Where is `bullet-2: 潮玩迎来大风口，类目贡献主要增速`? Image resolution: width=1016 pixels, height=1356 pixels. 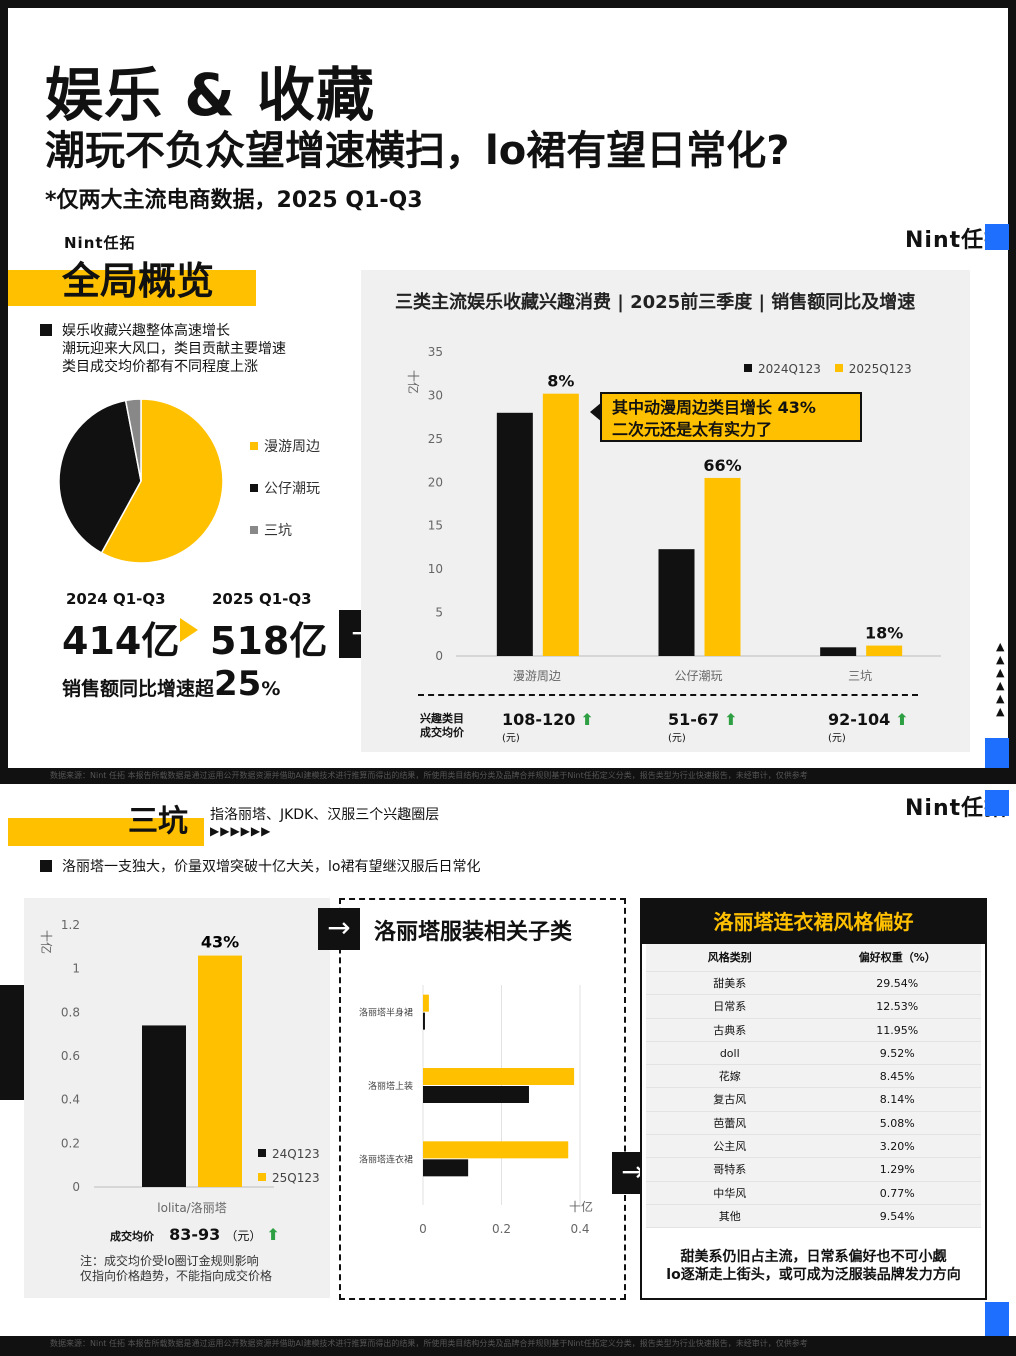
bullet-2: 潮玩迎来大风口，类目贡献主要增速 is located at coordinates (174, 349).